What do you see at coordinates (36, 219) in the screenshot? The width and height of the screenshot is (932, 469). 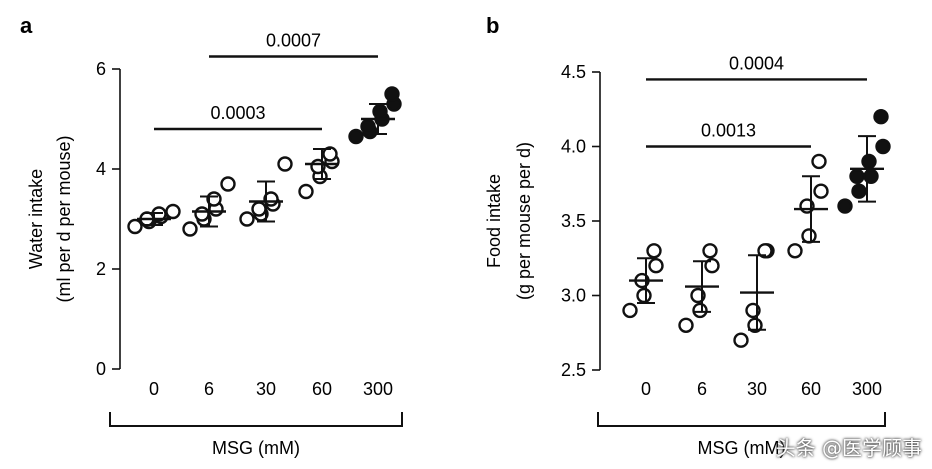 I see `panel-a-y-axis-title: Water intake` at bounding box center [36, 219].